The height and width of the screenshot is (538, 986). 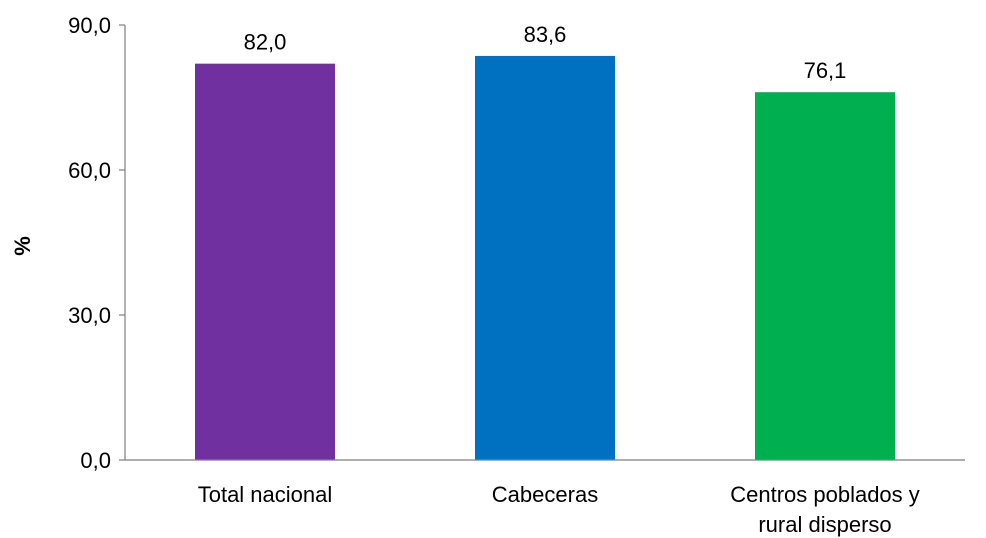 I want to click on x-category-label: Total nacional, so click(x=265, y=494).